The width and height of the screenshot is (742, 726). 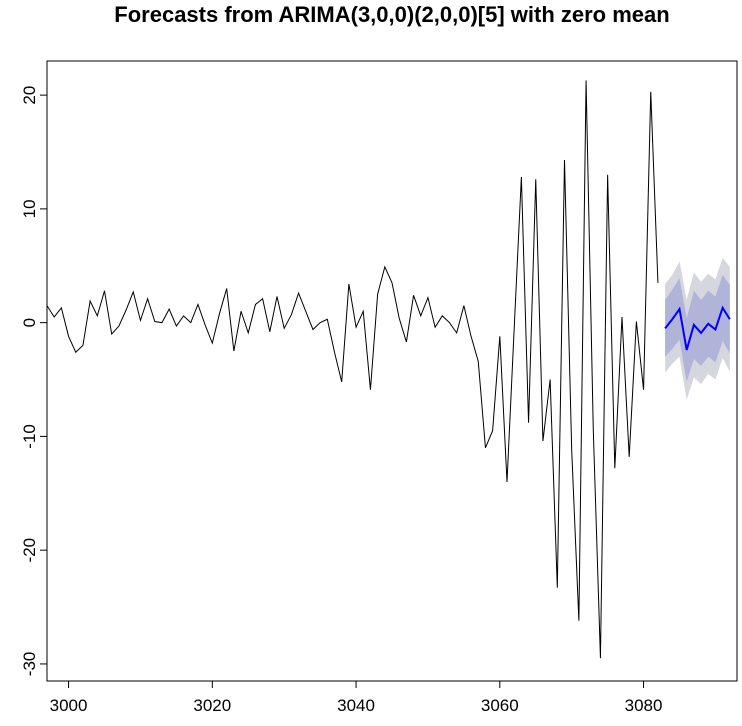 I want to click on y-tick-label: 20, so click(x=29, y=95).